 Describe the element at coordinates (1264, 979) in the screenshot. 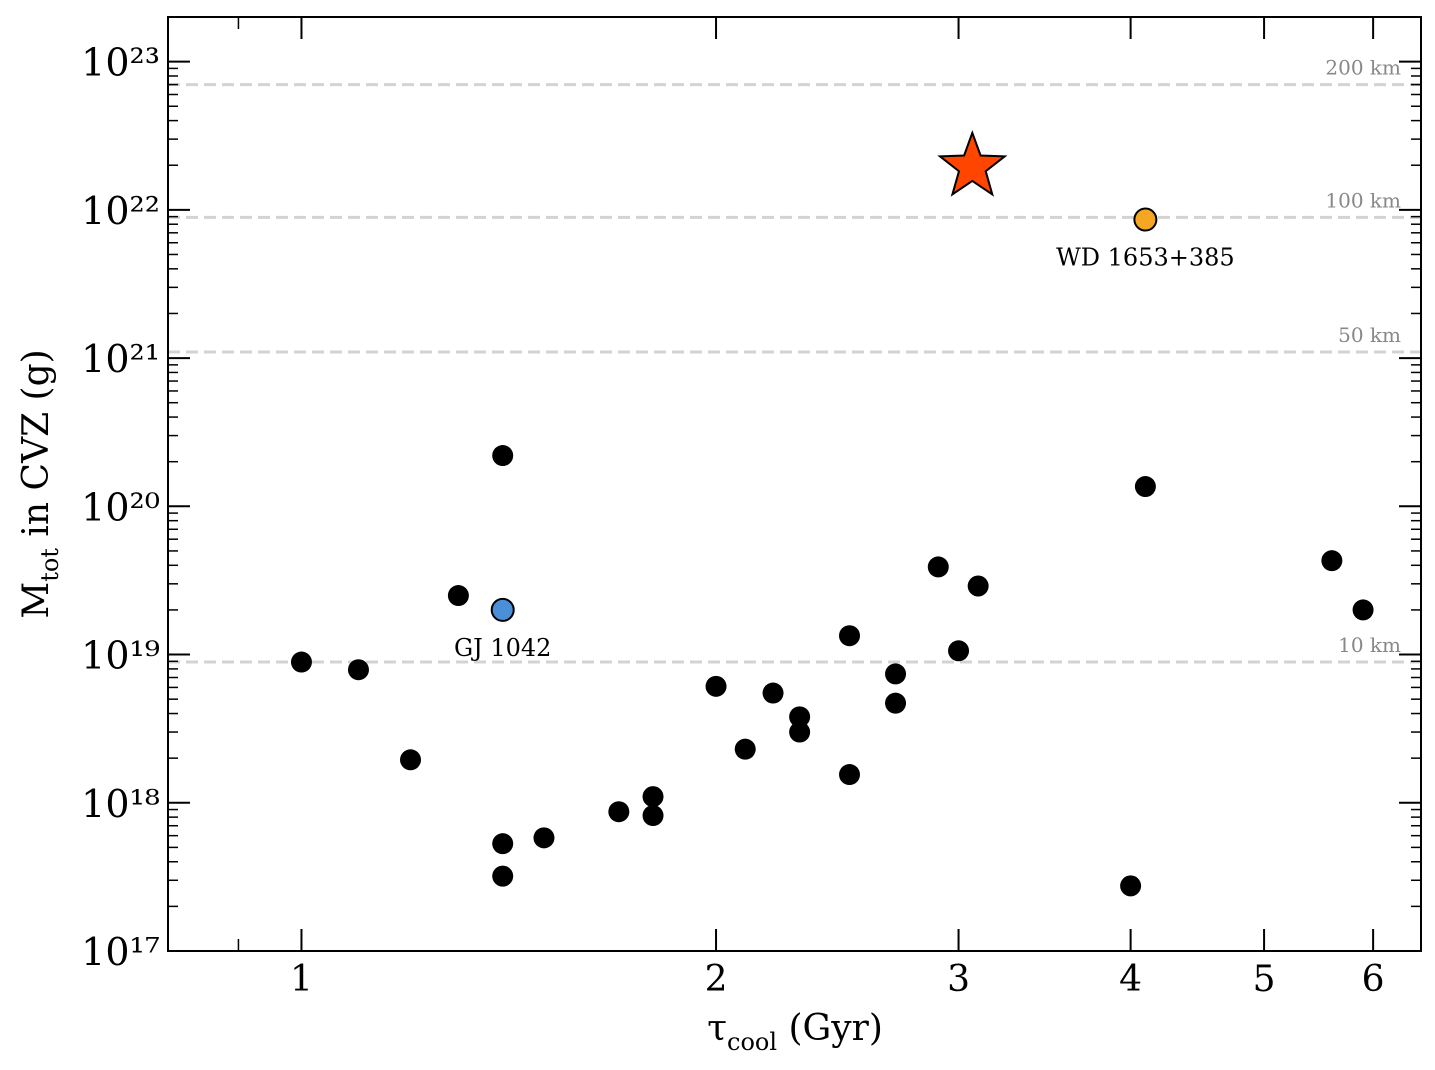

I see `x-tick-label: 5` at that location.